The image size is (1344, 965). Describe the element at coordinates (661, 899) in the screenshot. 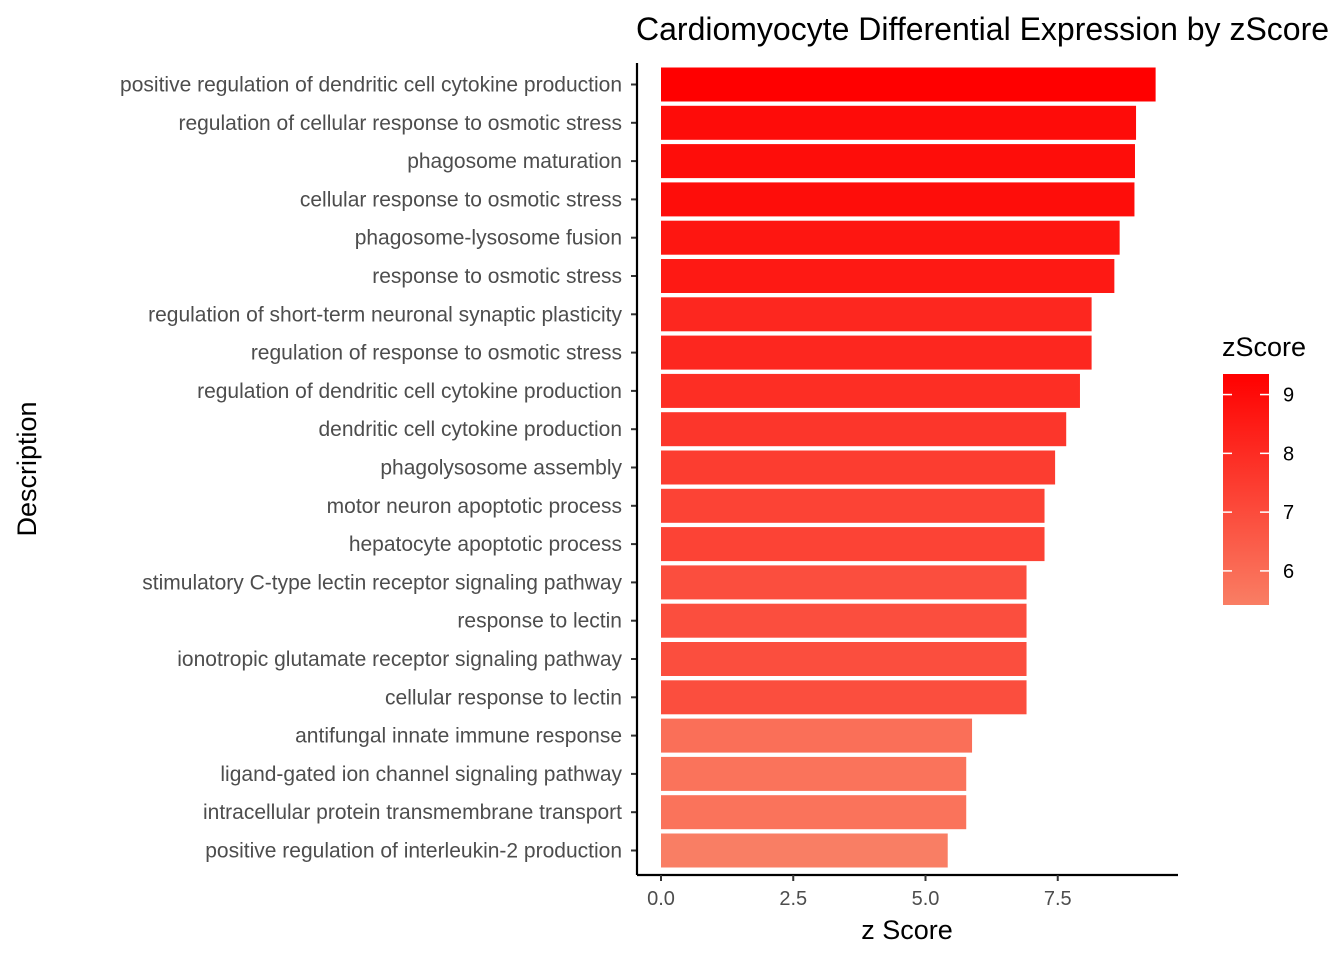

I see `x-tick-label: 0.0` at that location.